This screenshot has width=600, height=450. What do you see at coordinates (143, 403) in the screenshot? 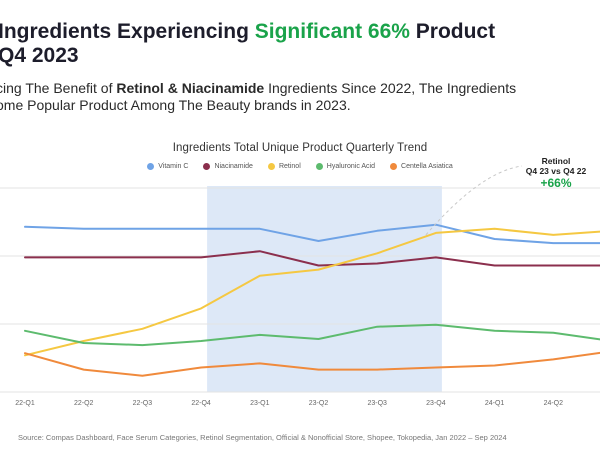
I see `x-tick-label: 22-Q3` at bounding box center [143, 403].